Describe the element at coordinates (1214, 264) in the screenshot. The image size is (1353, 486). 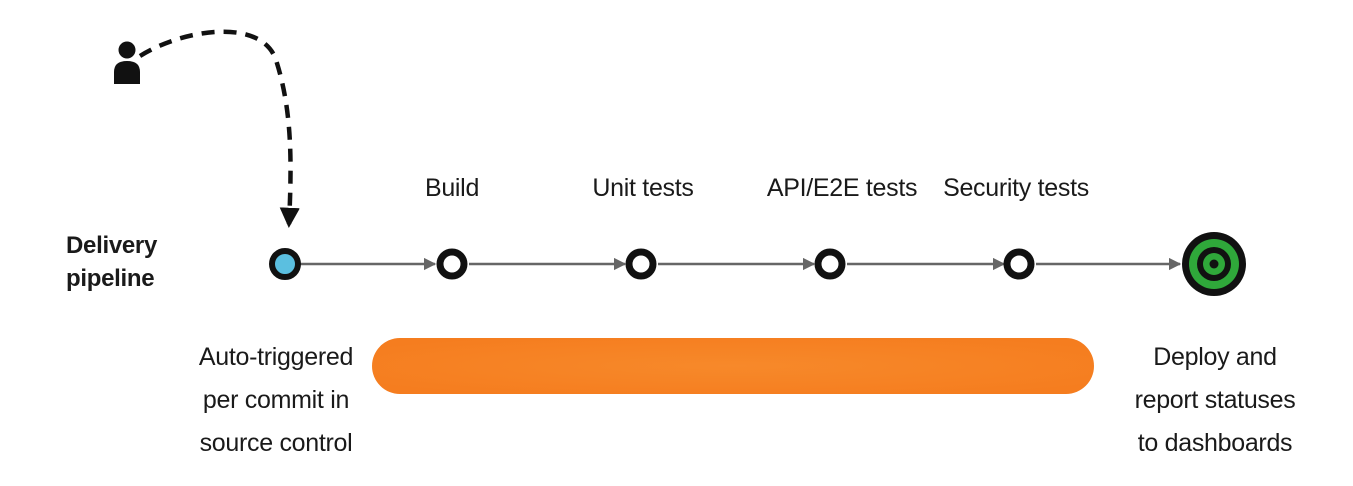
I see `target-icon` at that location.